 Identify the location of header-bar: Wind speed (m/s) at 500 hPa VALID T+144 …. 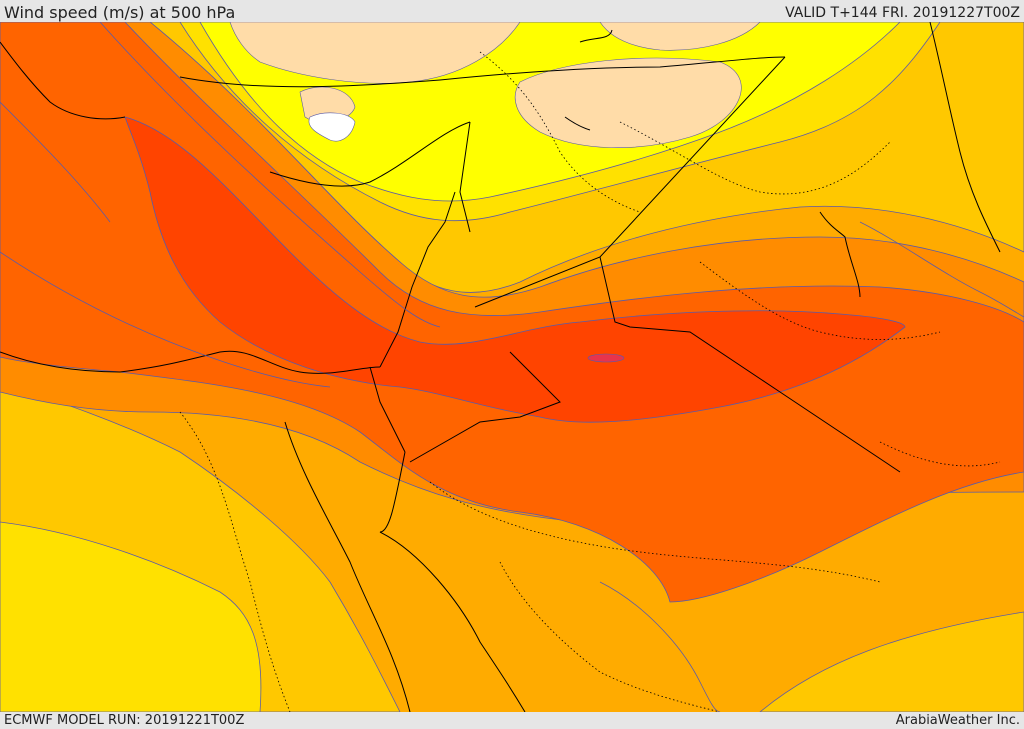
(512, 11).